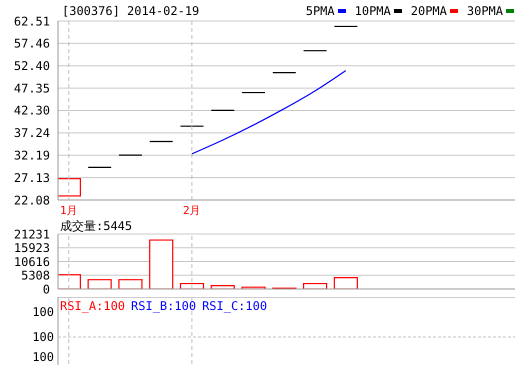 Image resolution: width=520 pixels, height=365 pixels. I want to click on y-tick-label: 52.40, so click(32, 66).